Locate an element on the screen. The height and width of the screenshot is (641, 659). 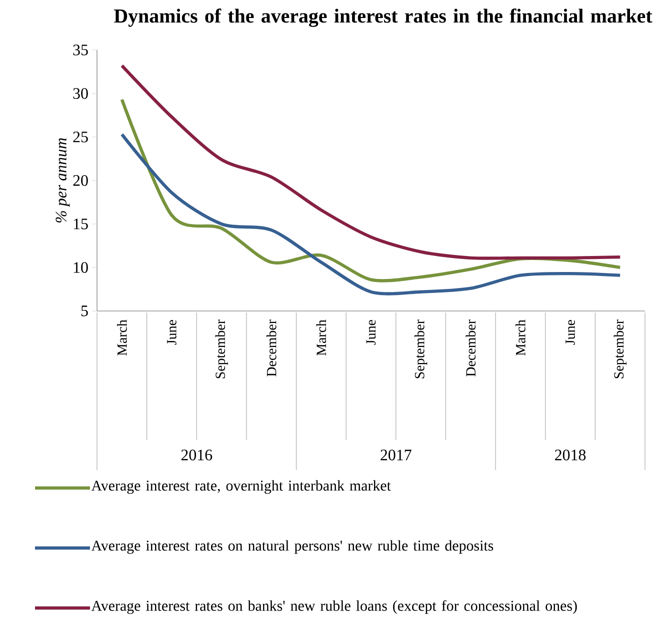
y-tick-label: 20 is located at coordinates (80, 180).